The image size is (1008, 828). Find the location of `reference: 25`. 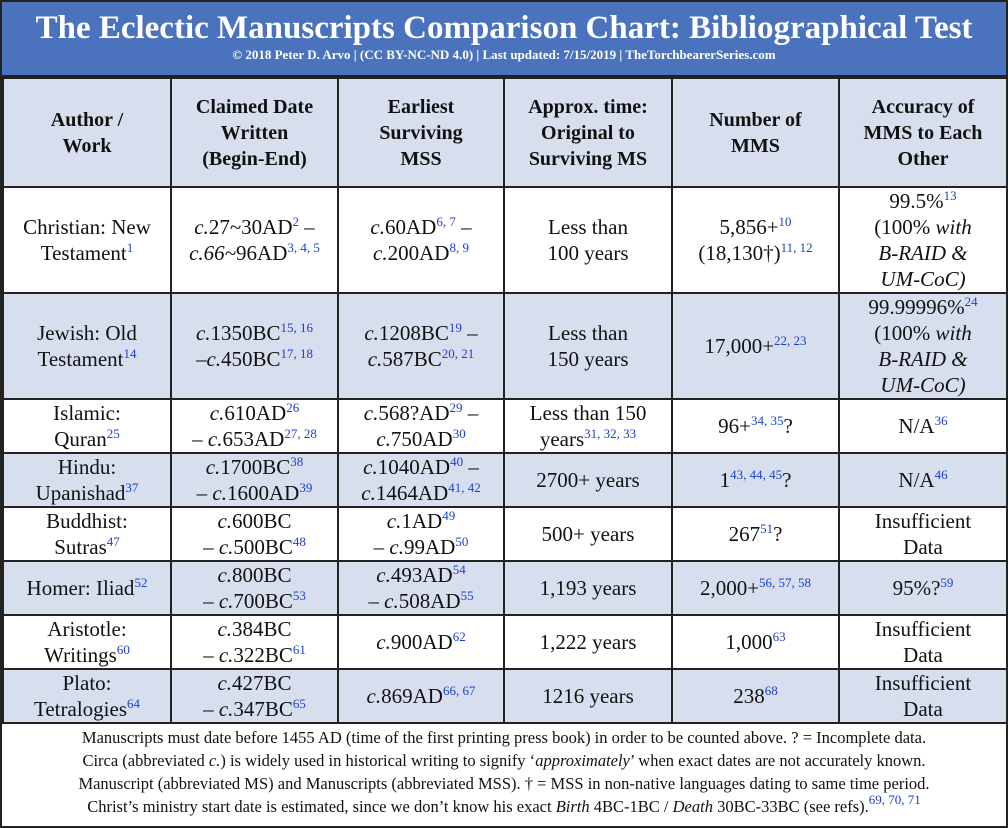

reference: 25 is located at coordinates (113, 433).